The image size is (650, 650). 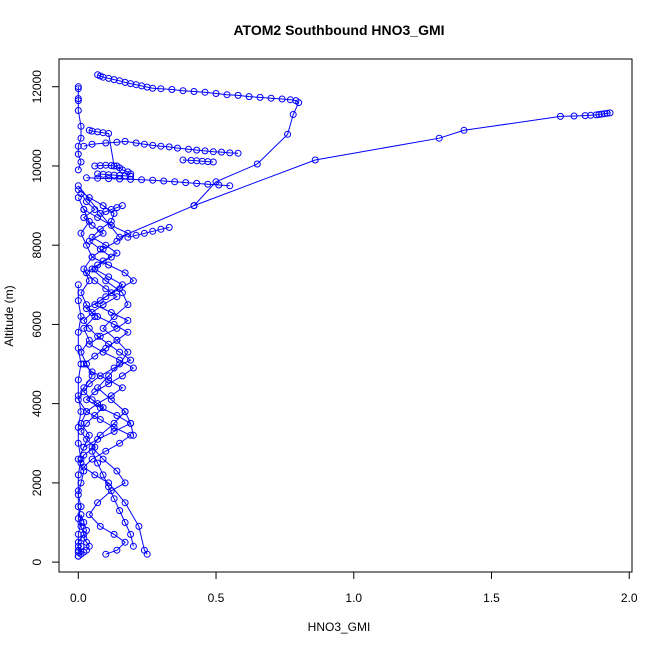 I want to click on y-tick-label: 8000, so click(x=37, y=245).